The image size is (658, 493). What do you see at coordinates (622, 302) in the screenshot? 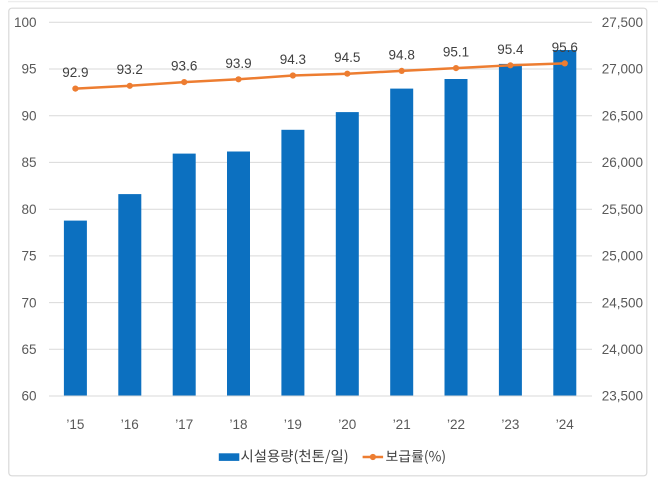
I see `svg-text: 24,500` at bounding box center [622, 302].